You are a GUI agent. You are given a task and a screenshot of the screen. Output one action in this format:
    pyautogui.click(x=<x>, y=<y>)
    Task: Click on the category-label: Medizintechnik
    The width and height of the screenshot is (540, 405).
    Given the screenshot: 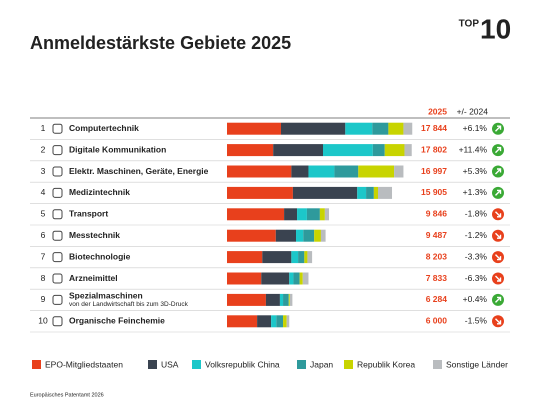 What is the action you would take?
    pyautogui.click(x=99, y=192)
    